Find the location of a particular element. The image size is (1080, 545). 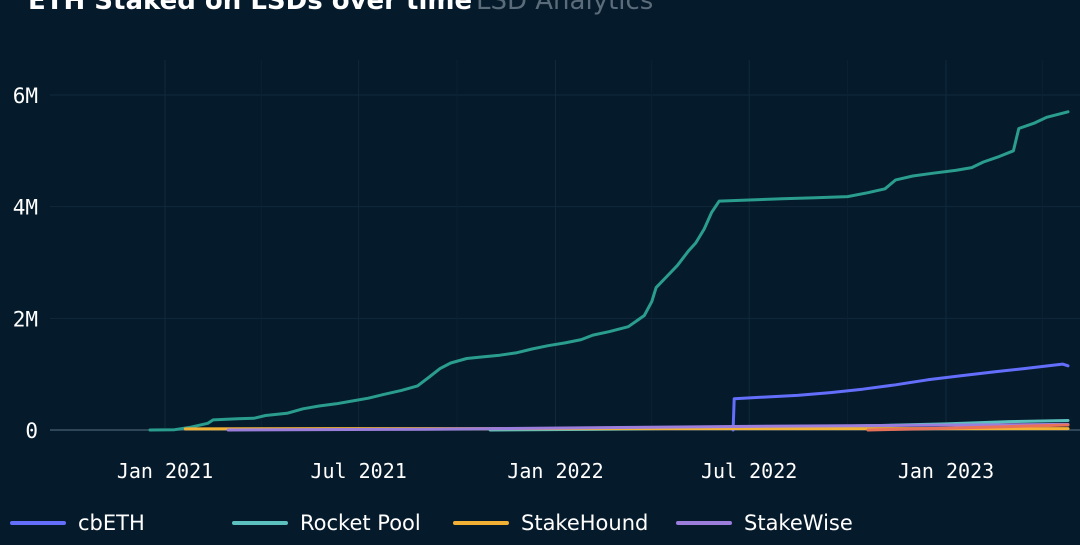

x-tick-label: Jan 2022 is located at coordinates (555, 471).